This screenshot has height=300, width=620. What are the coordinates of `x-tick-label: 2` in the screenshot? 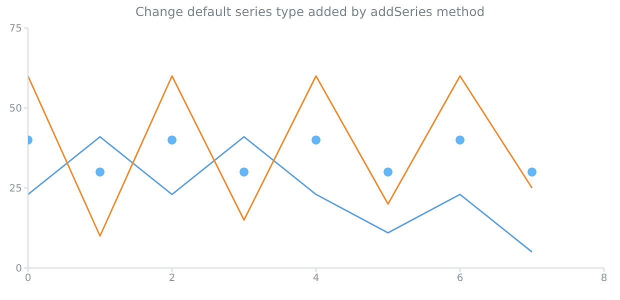 It's located at (172, 278).